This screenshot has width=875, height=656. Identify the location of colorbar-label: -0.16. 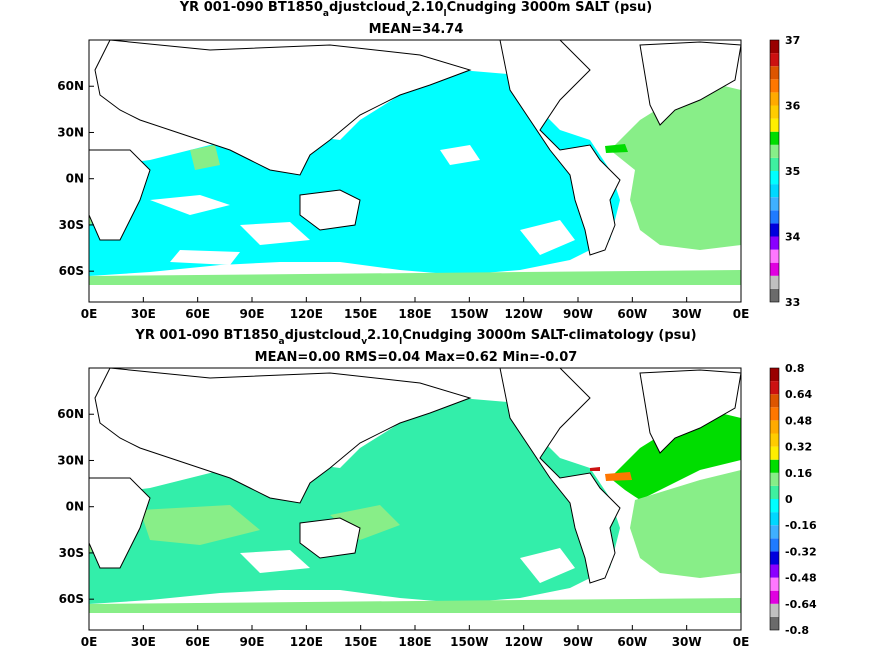
(801, 525).